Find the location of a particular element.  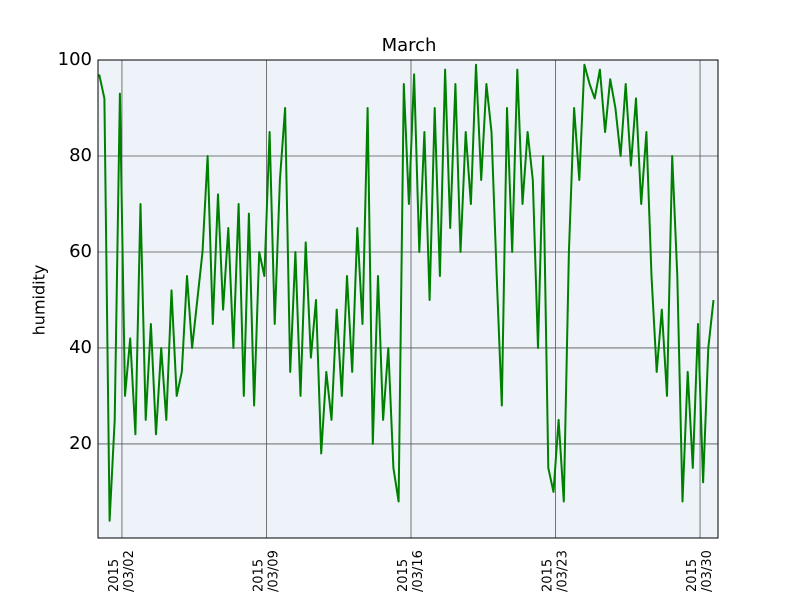

x-tick-label: 2015/03/02 is located at coordinates (121, 571).